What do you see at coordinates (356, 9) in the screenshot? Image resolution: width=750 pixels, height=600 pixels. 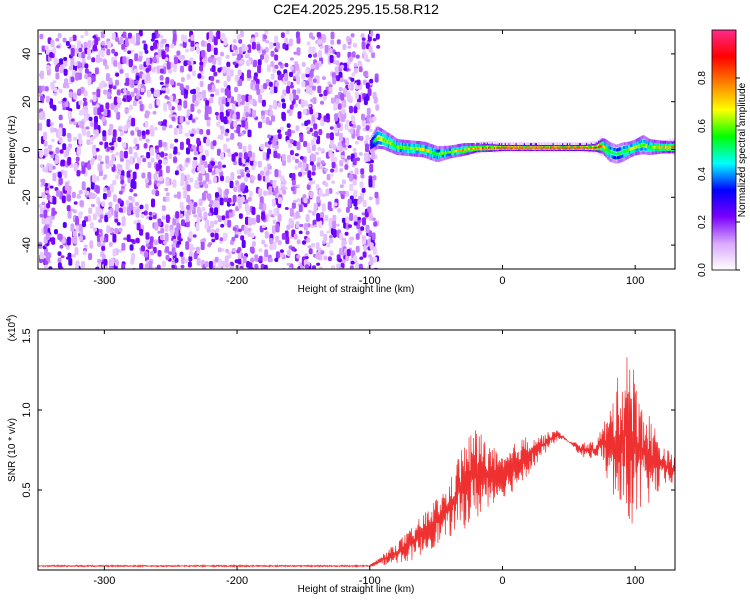 I see `figure-title: C2E4.2025.295.15.58.R12` at bounding box center [356, 9].